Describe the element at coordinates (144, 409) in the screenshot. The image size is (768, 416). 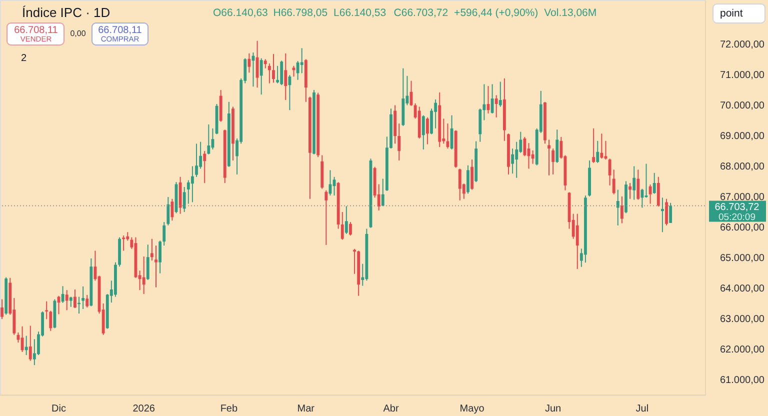
I see `x-tick-label: 2026` at that location.